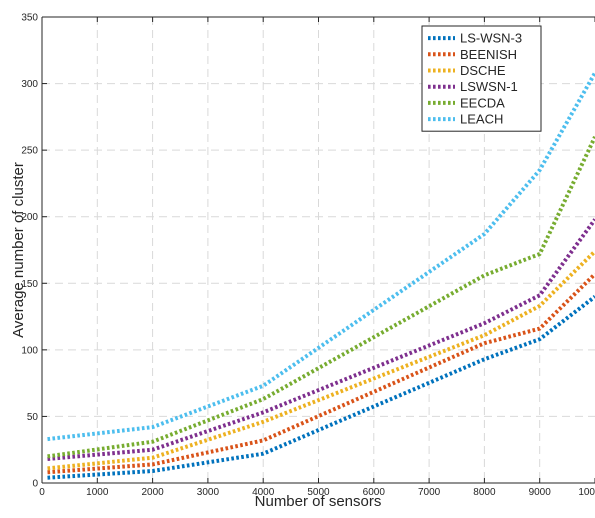  I want to click on legend-label: BEENISH, so click(488, 54).